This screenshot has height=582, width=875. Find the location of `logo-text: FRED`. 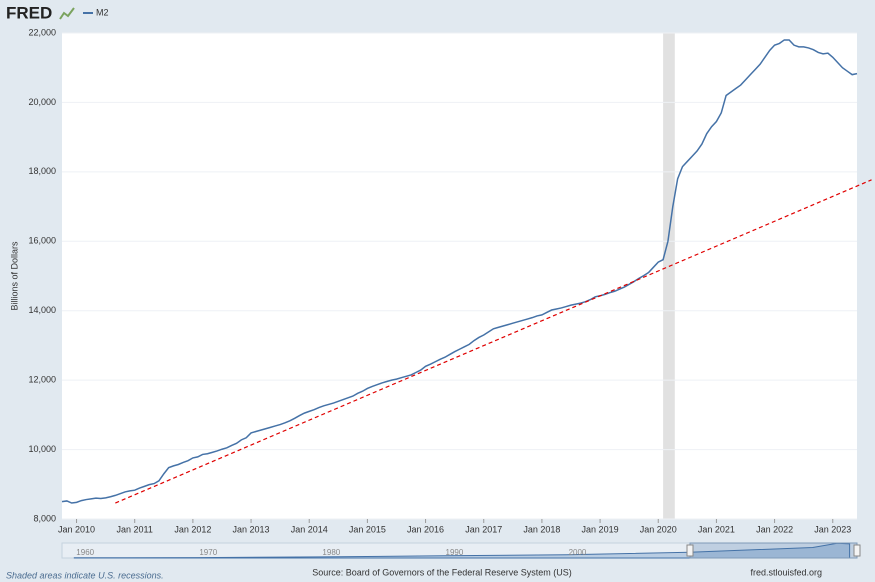

logo-text: FRED is located at coordinates (29, 12).